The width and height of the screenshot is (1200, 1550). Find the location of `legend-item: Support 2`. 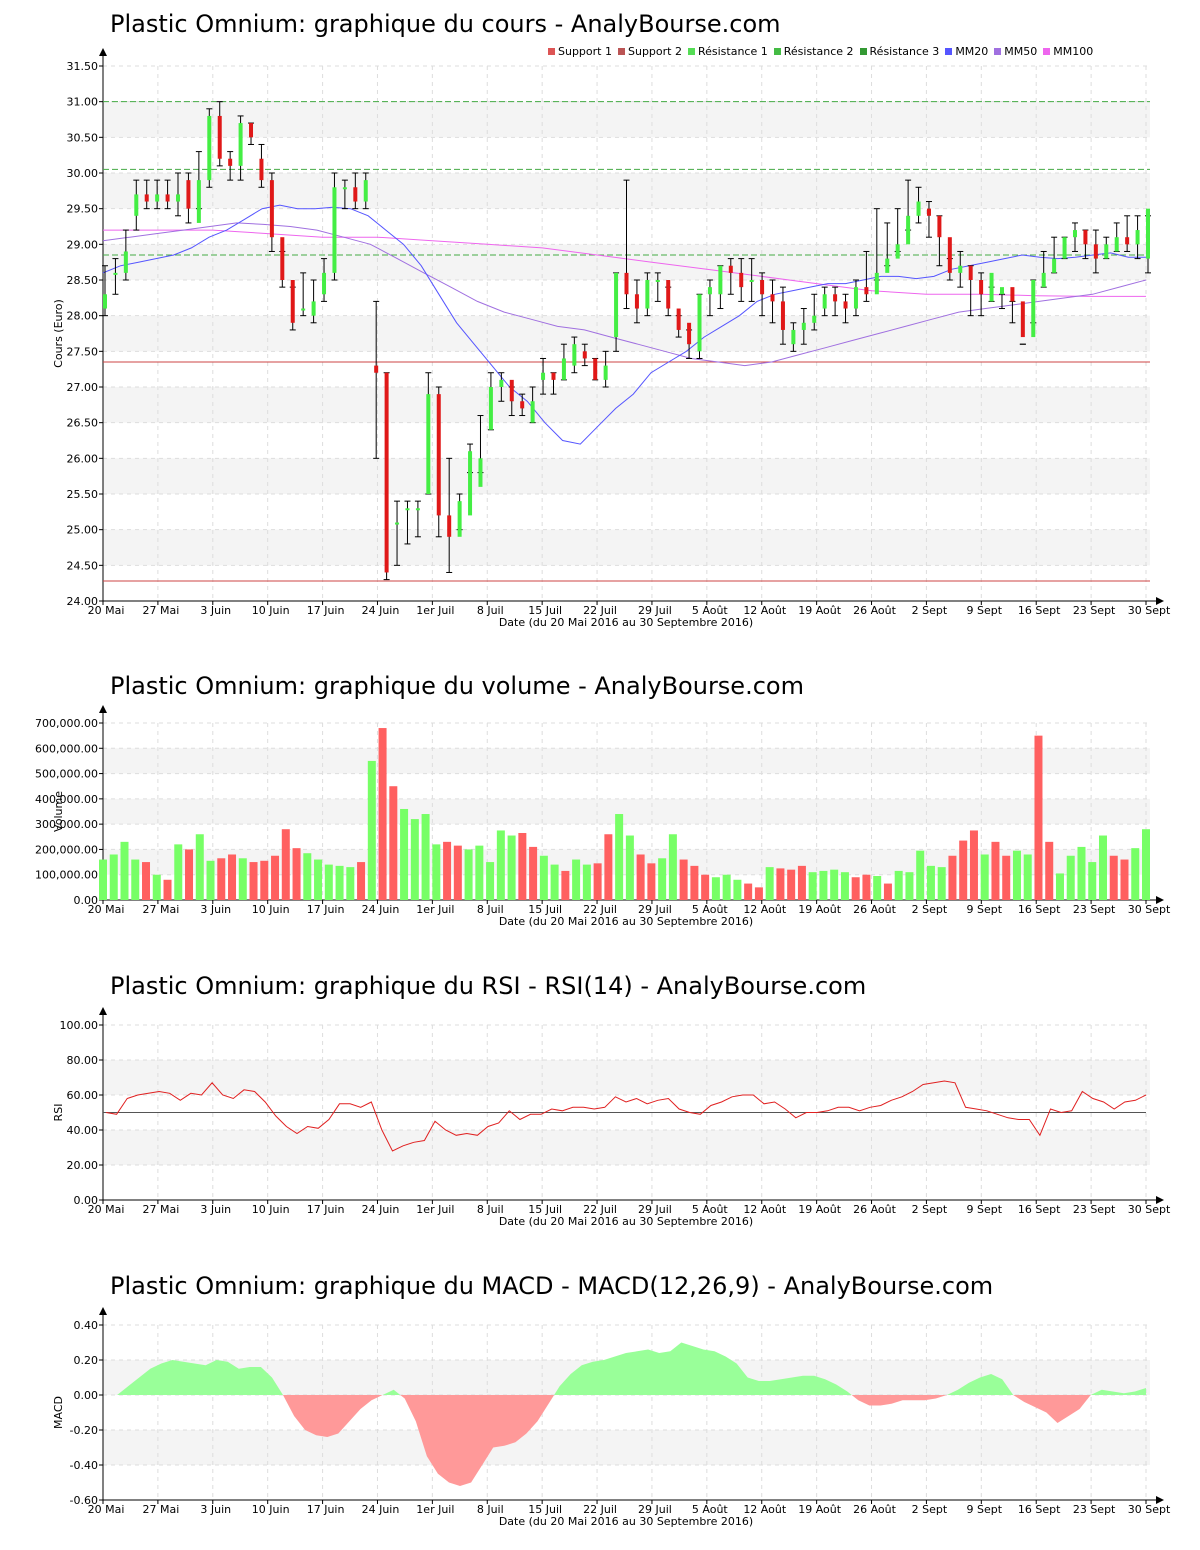

legend-item: Support 2 is located at coordinates (649, 51).